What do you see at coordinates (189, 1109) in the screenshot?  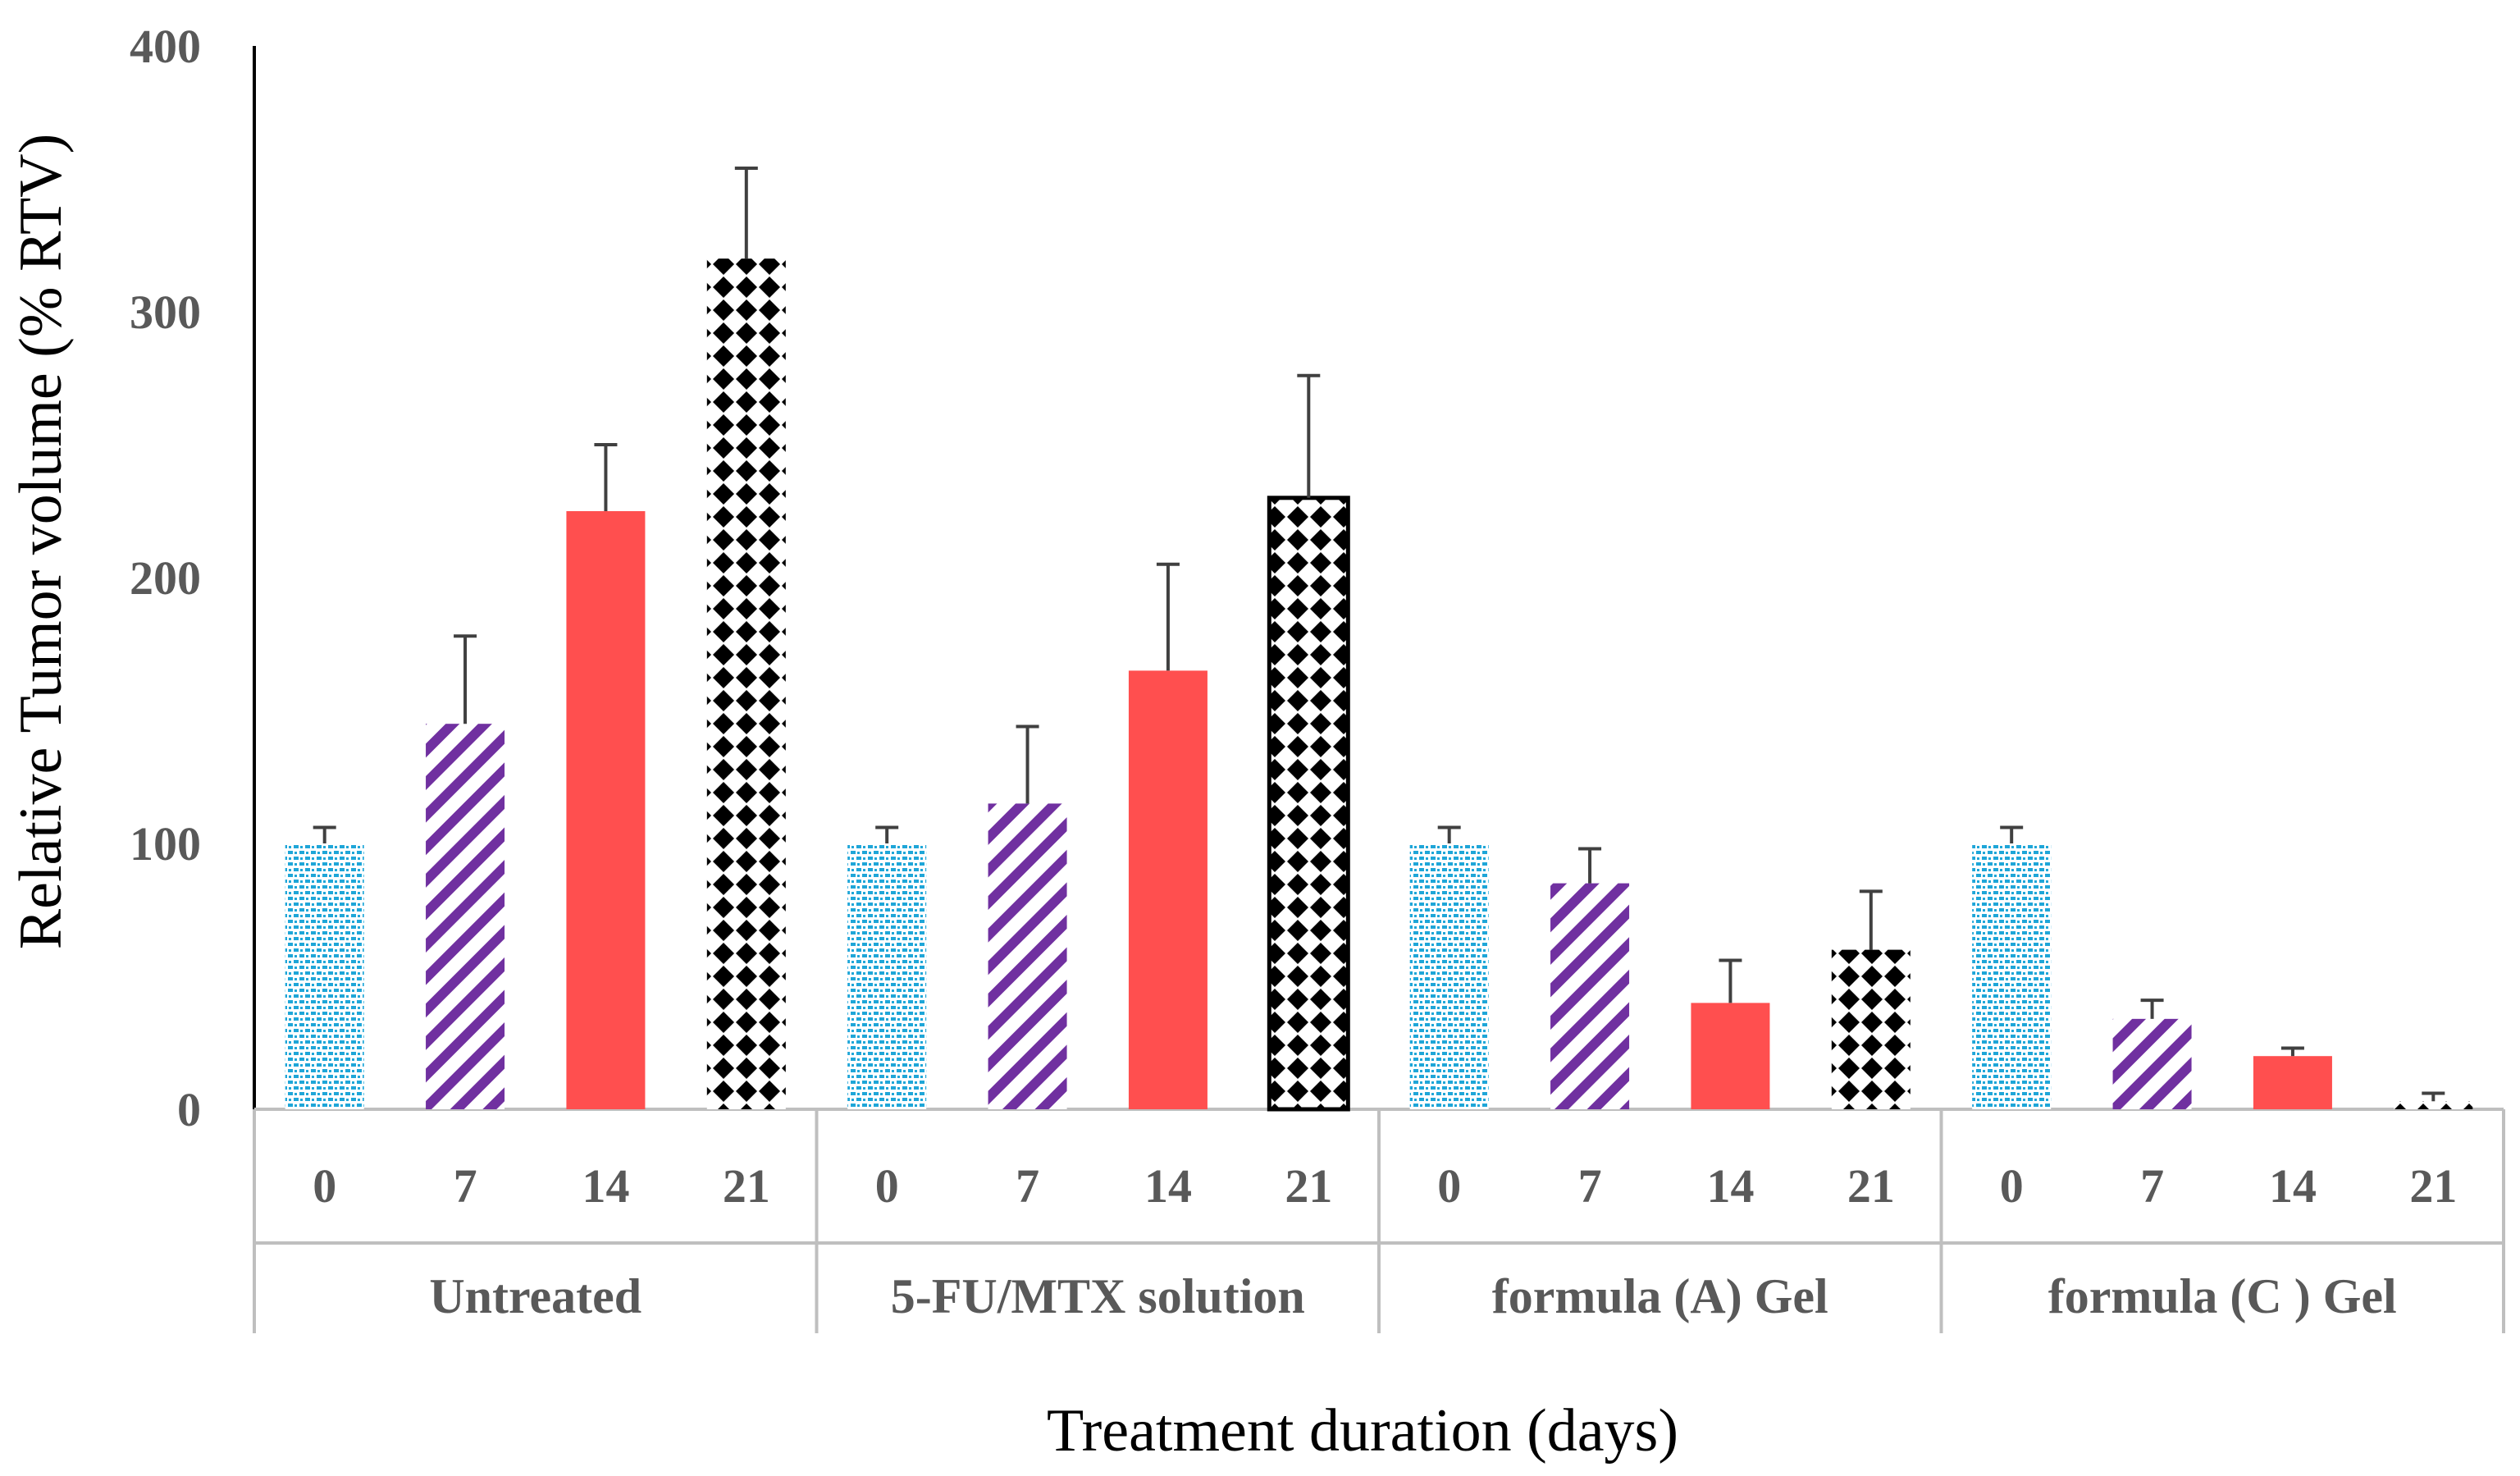 I see `y-tick-label: 0` at bounding box center [189, 1109].